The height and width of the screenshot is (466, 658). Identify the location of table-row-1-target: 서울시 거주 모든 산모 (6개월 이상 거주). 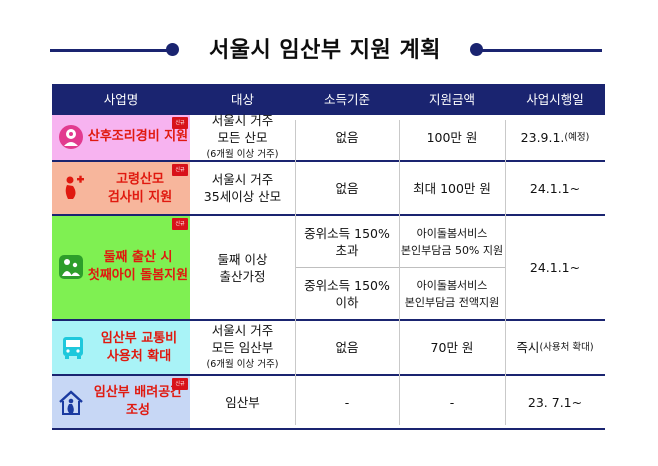
(242, 136).